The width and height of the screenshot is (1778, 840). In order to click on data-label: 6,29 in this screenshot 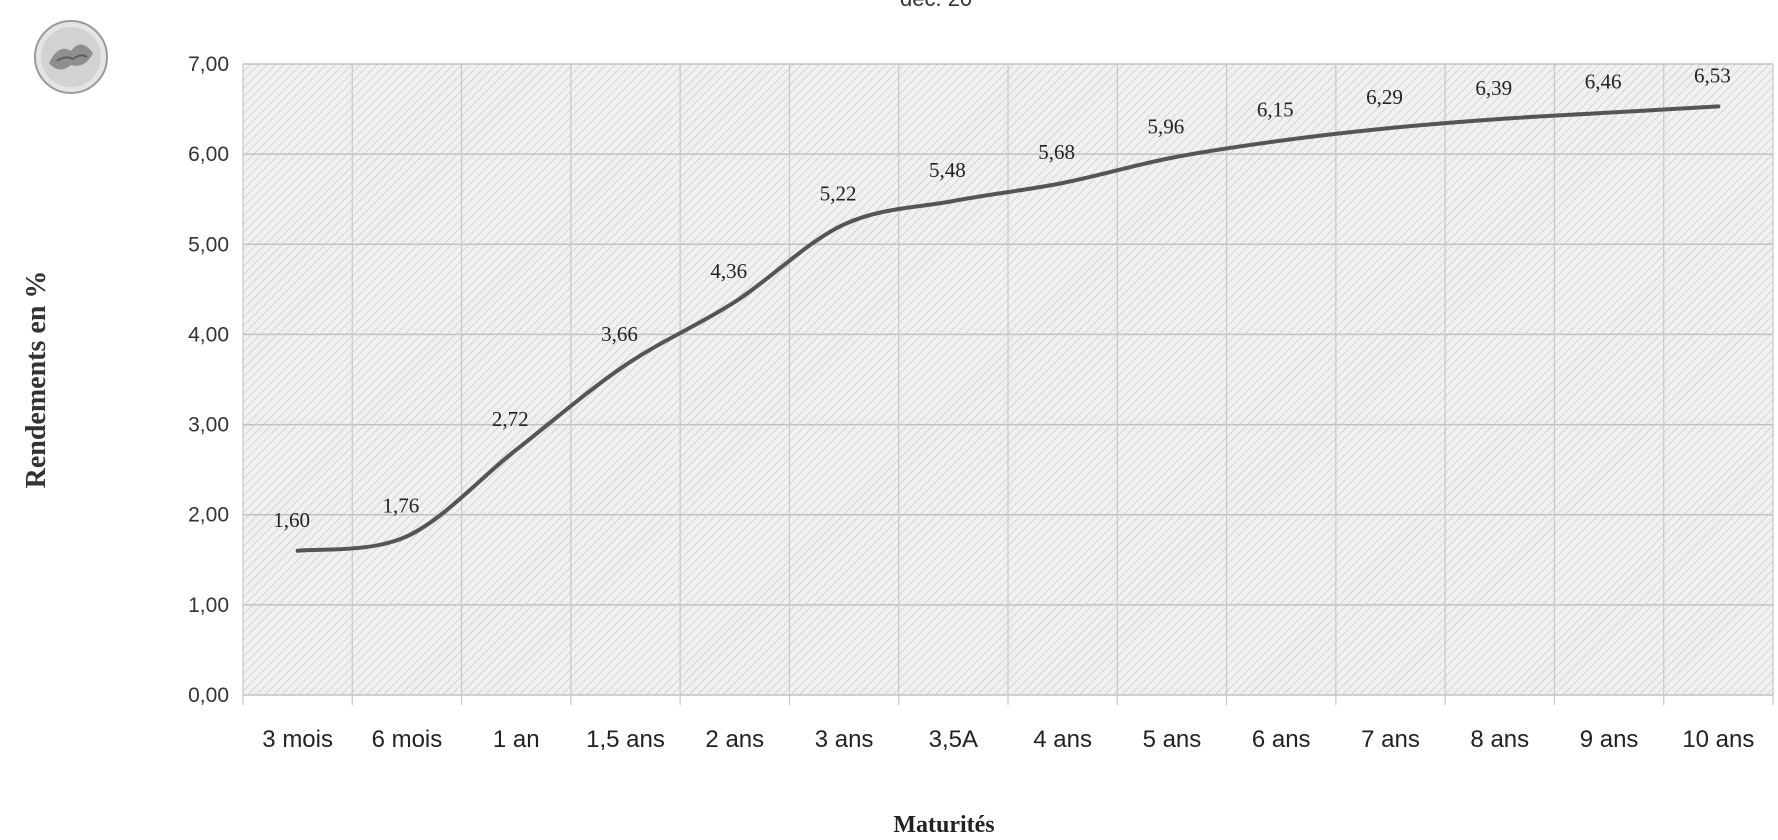, I will do `click(1384, 97)`.